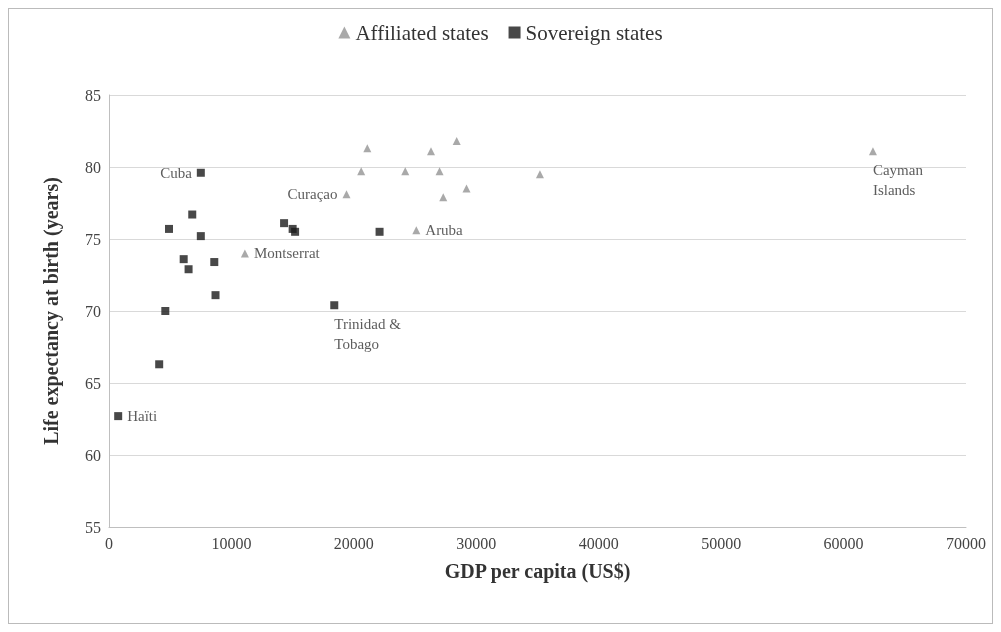  I want to click on x-tick-label: 60000, so click(843, 543).